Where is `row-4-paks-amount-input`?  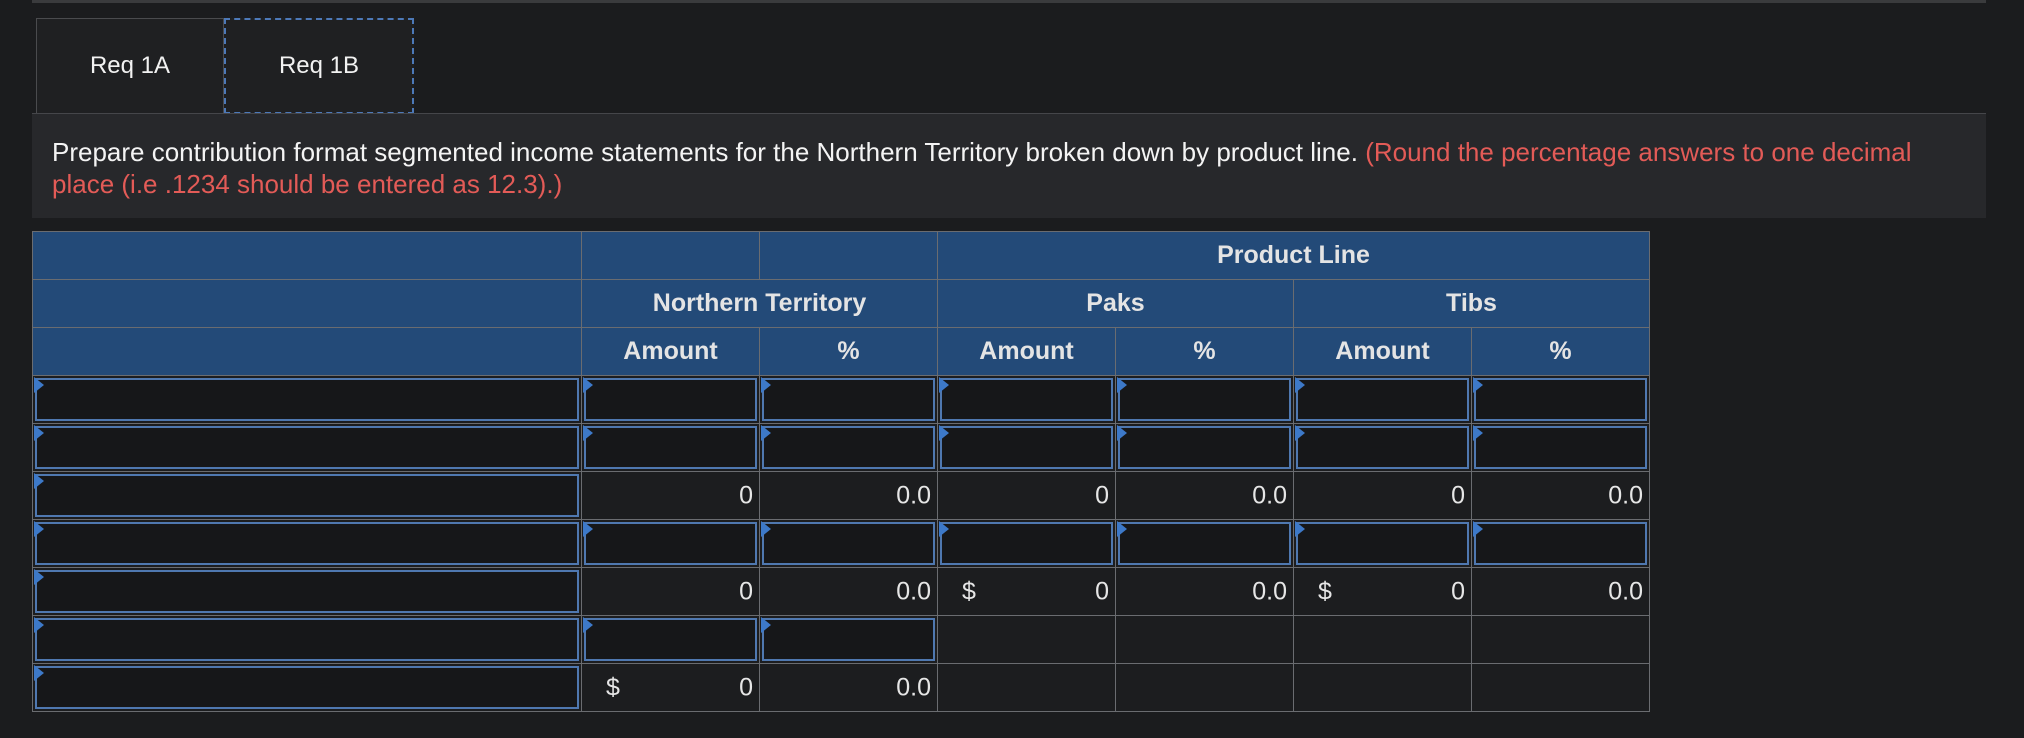
row-4-paks-amount-input is located at coordinates (1026, 543).